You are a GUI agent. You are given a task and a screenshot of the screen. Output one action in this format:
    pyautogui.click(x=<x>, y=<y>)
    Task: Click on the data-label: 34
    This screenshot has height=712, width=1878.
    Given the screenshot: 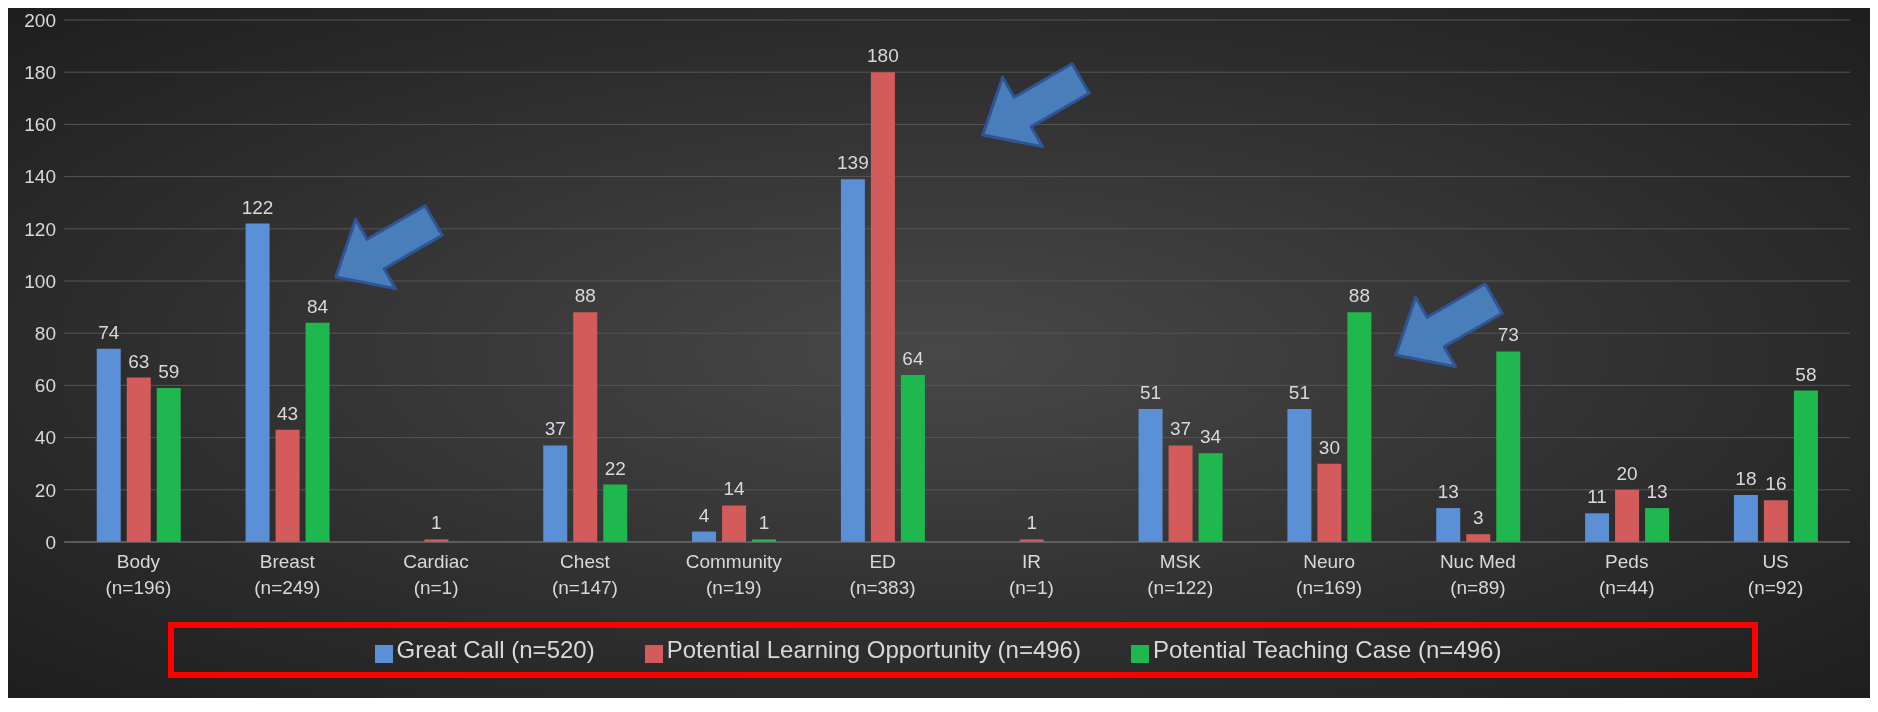 What is the action you would take?
    pyautogui.click(x=1211, y=437)
    